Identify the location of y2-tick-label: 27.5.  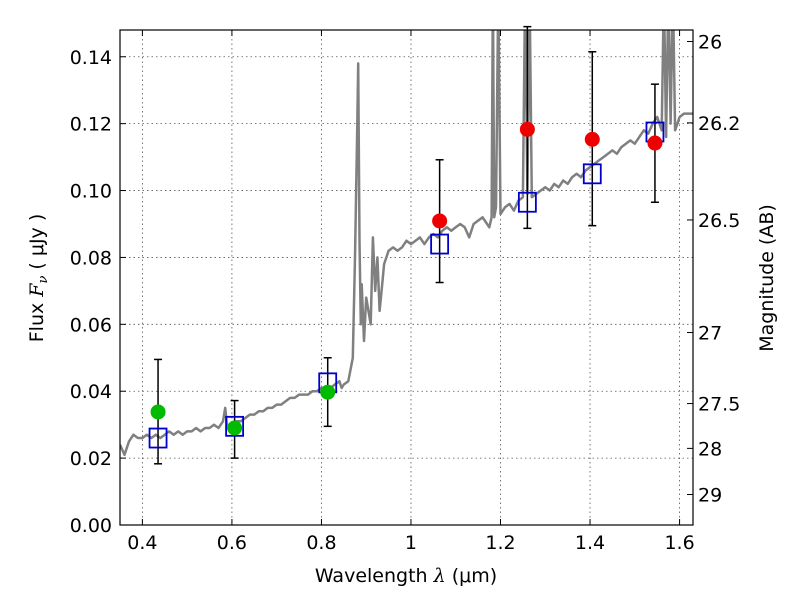
(719, 405).